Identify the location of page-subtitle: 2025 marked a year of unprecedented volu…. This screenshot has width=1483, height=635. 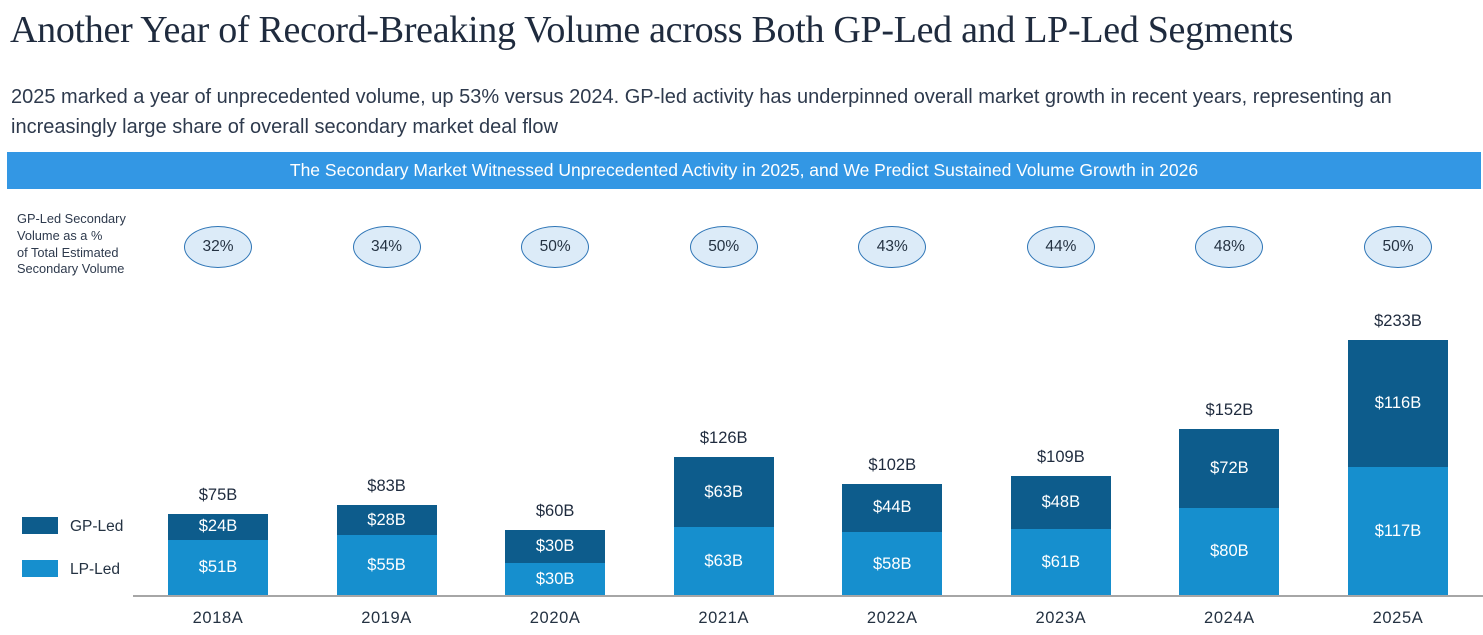
(701, 112).